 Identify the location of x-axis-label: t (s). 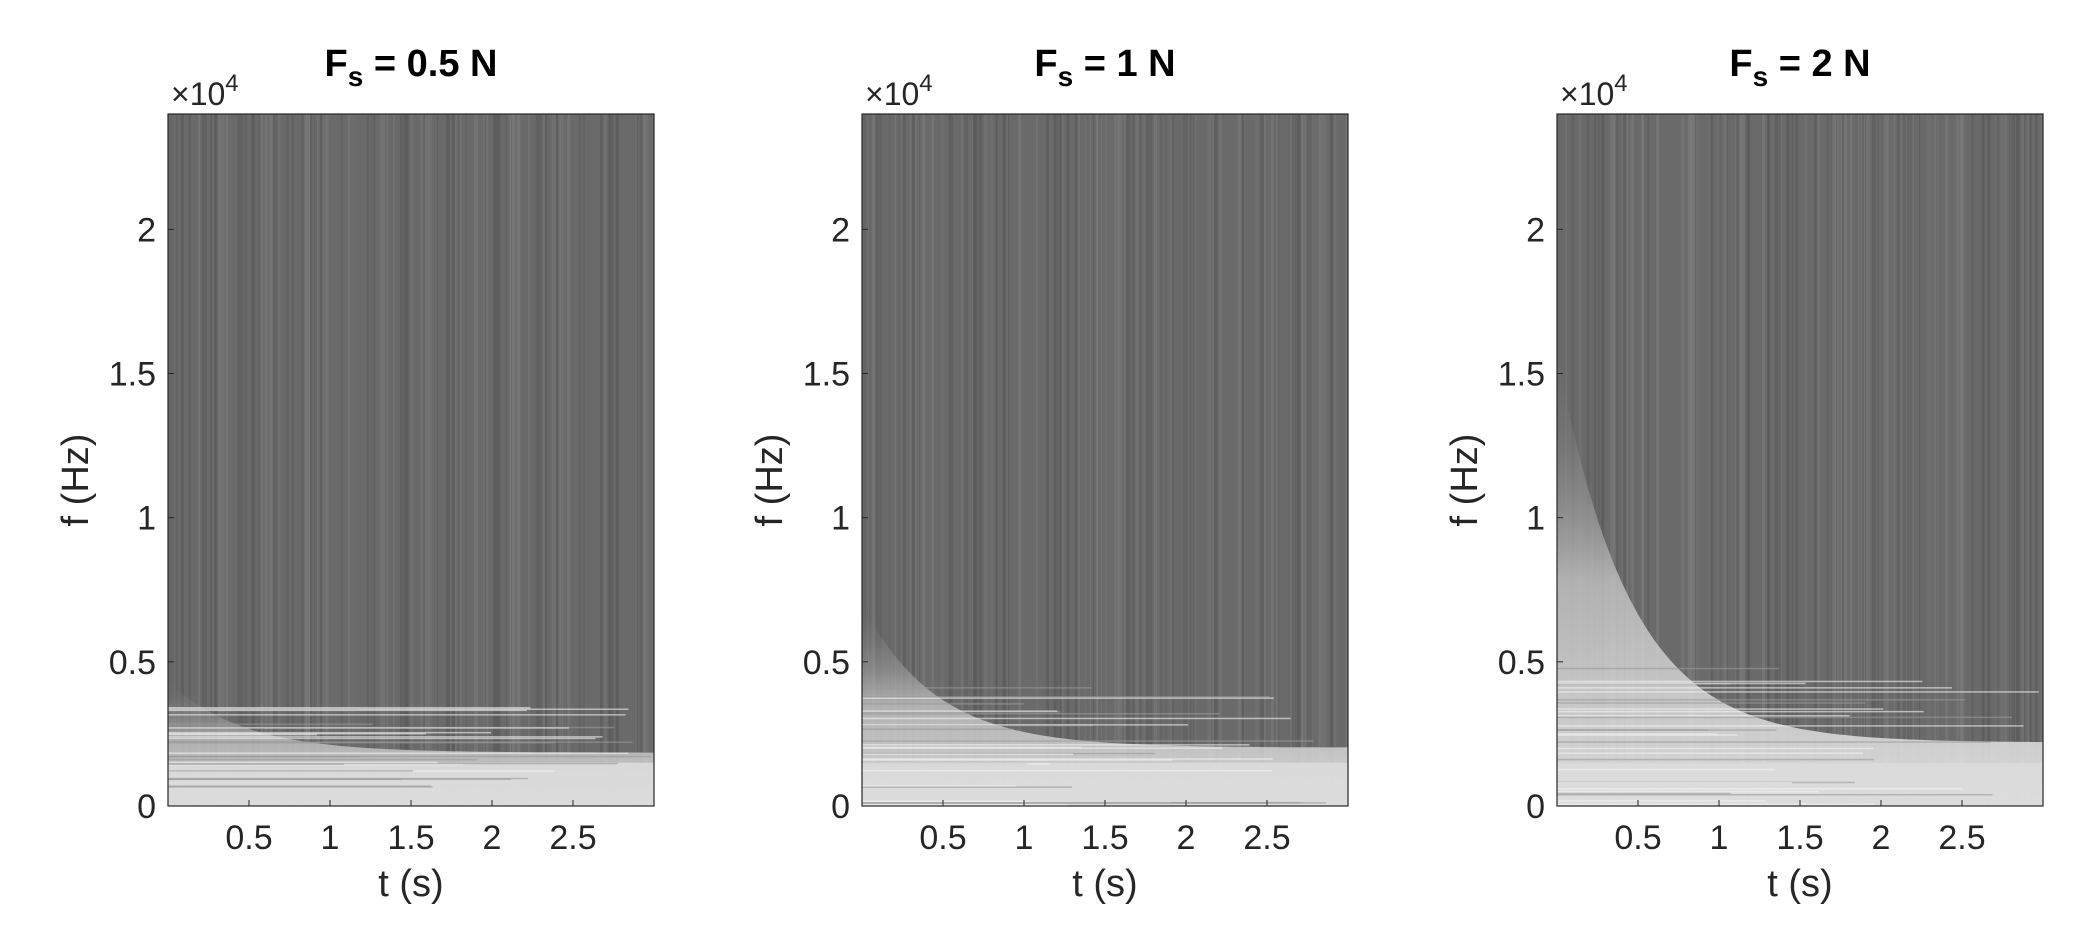
(1104, 884).